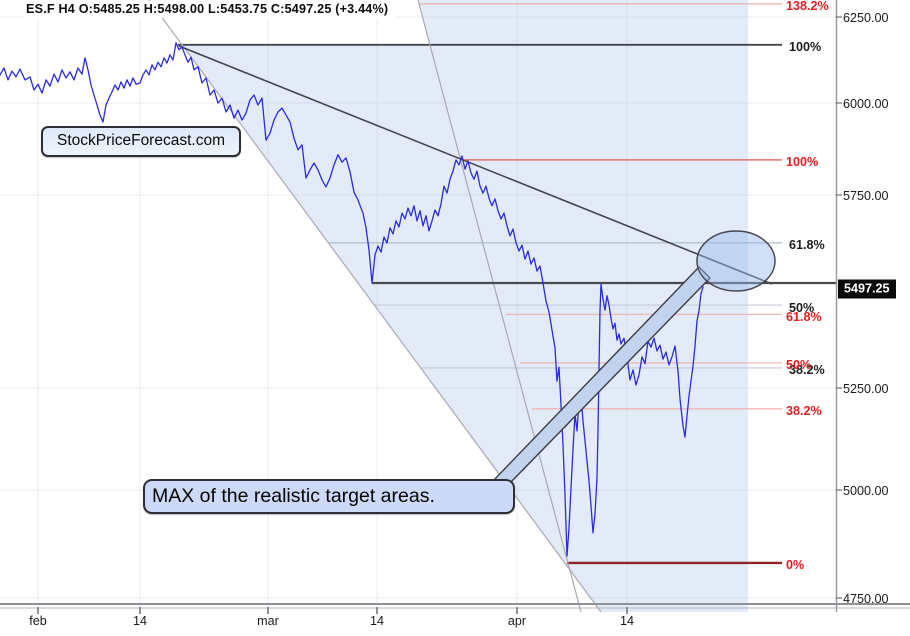  I want to click on max-target-callout: MAX of the realistic target areas., so click(329, 496).